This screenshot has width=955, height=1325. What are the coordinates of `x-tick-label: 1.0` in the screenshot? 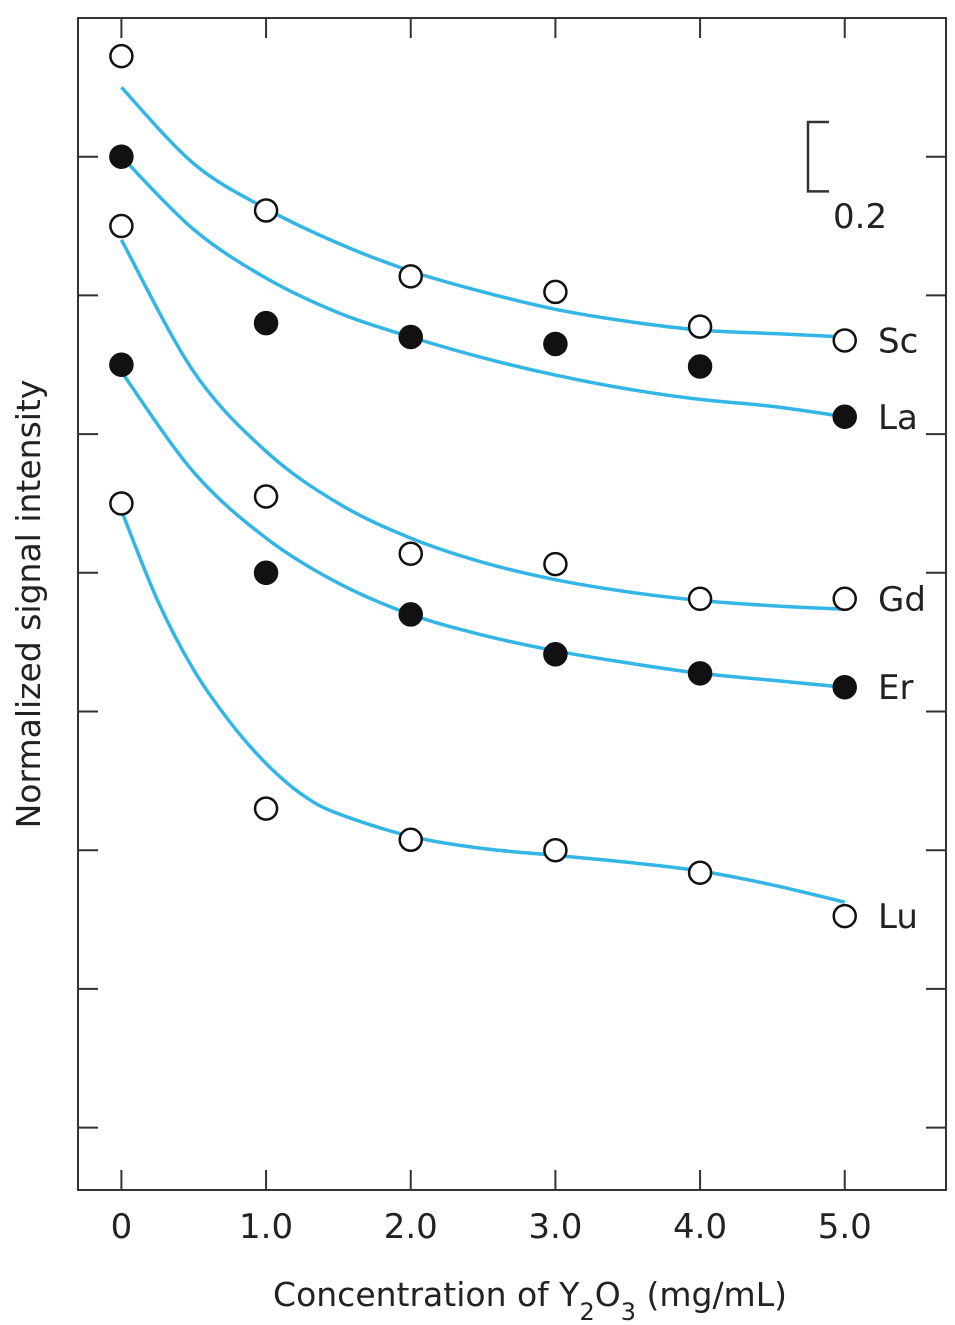 It's located at (266, 1227).